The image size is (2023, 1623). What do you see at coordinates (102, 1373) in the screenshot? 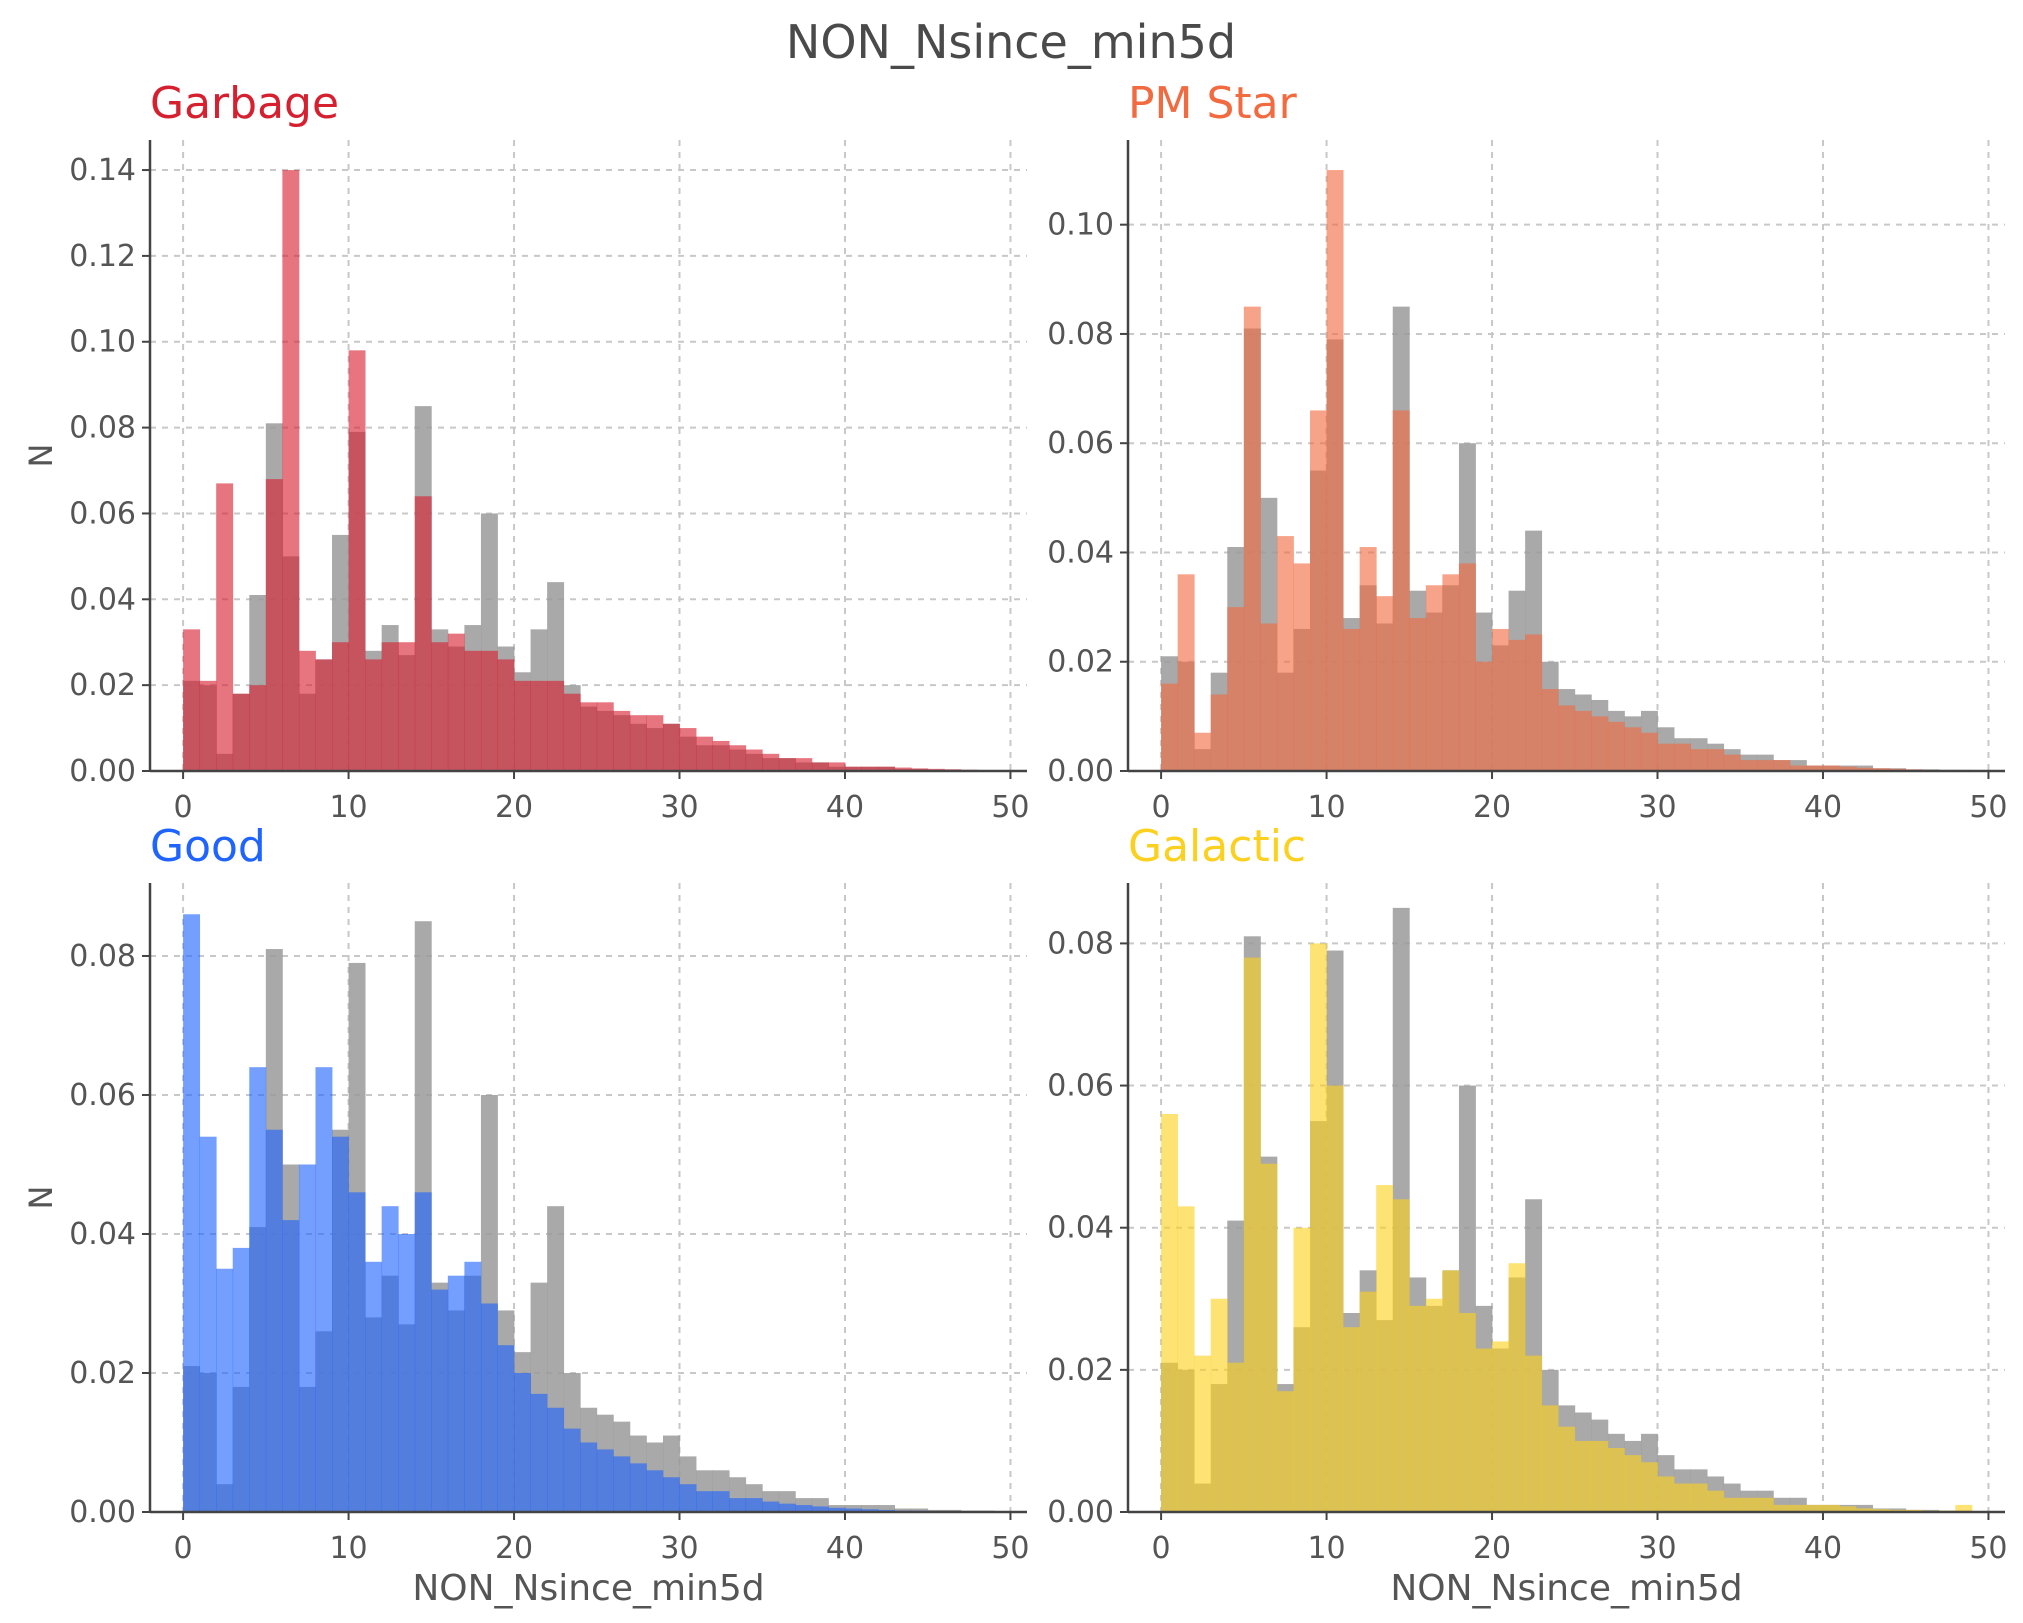
I see `y-tick-label: 0.02` at bounding box center [102, 1373].